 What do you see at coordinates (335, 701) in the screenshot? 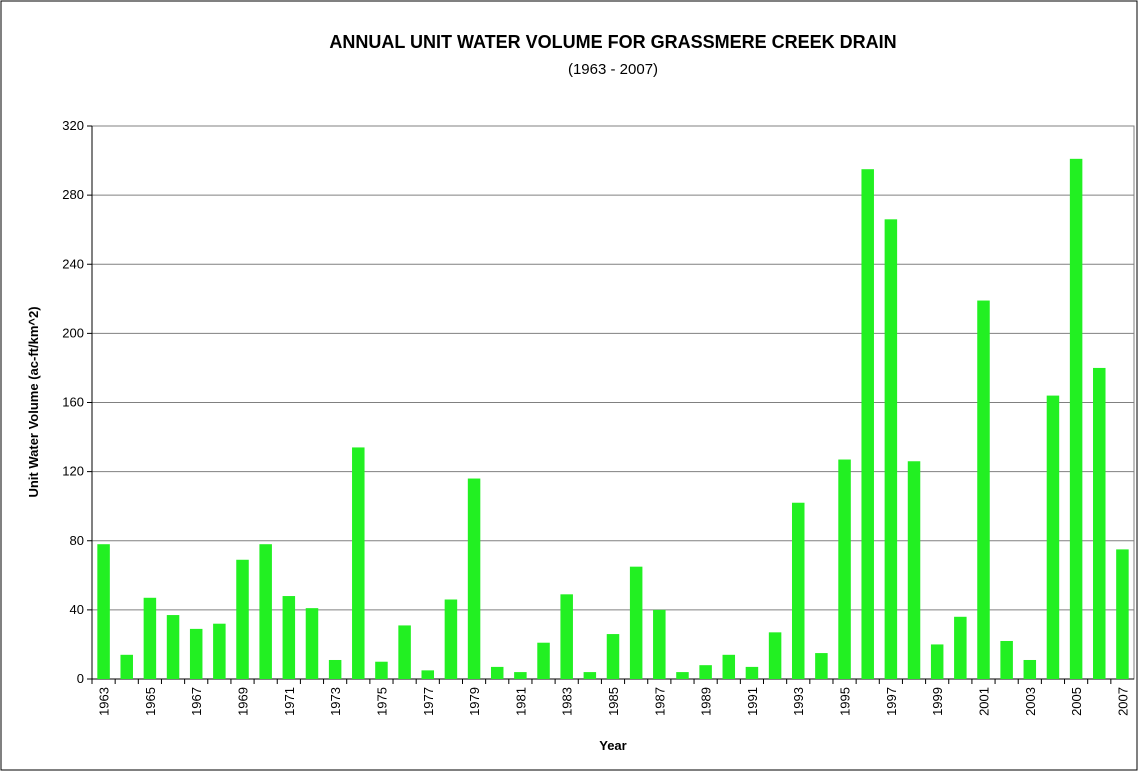
I see `x-tick-label: 1973` at bounding box center [335, 701].